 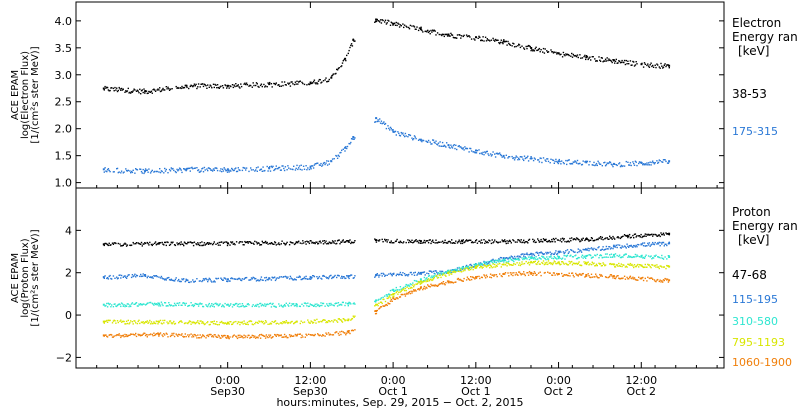 What do you see at coordinates (345, 58) in the screenshot?
I see `electron-data-marker` at bounding box center [345, 58].